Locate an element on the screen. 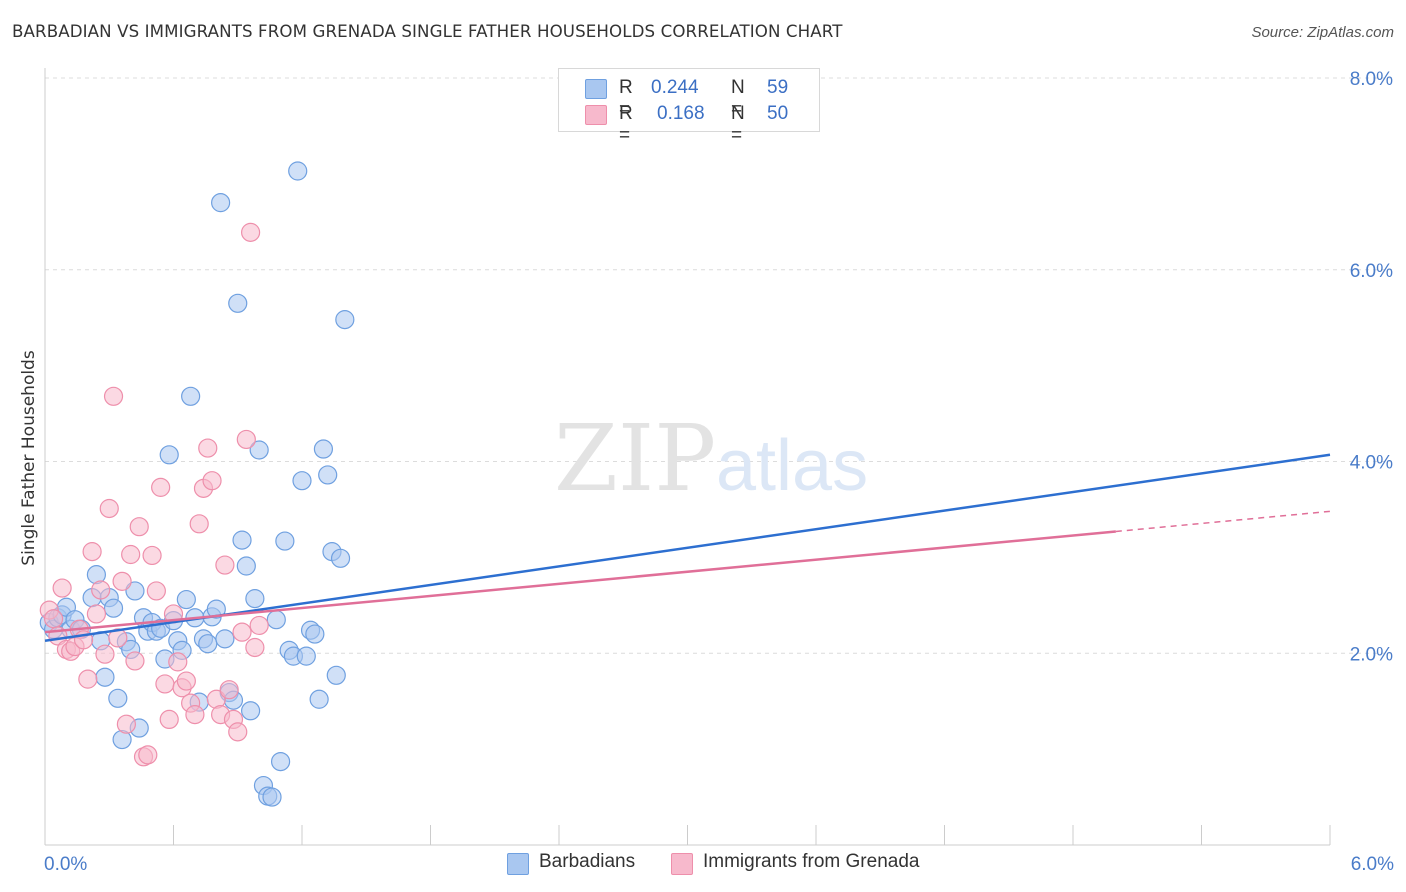 The height and width of the screenshot is (892, 1406). bottom-legend-swatch-barbadians is located at coordinates (518, 864).